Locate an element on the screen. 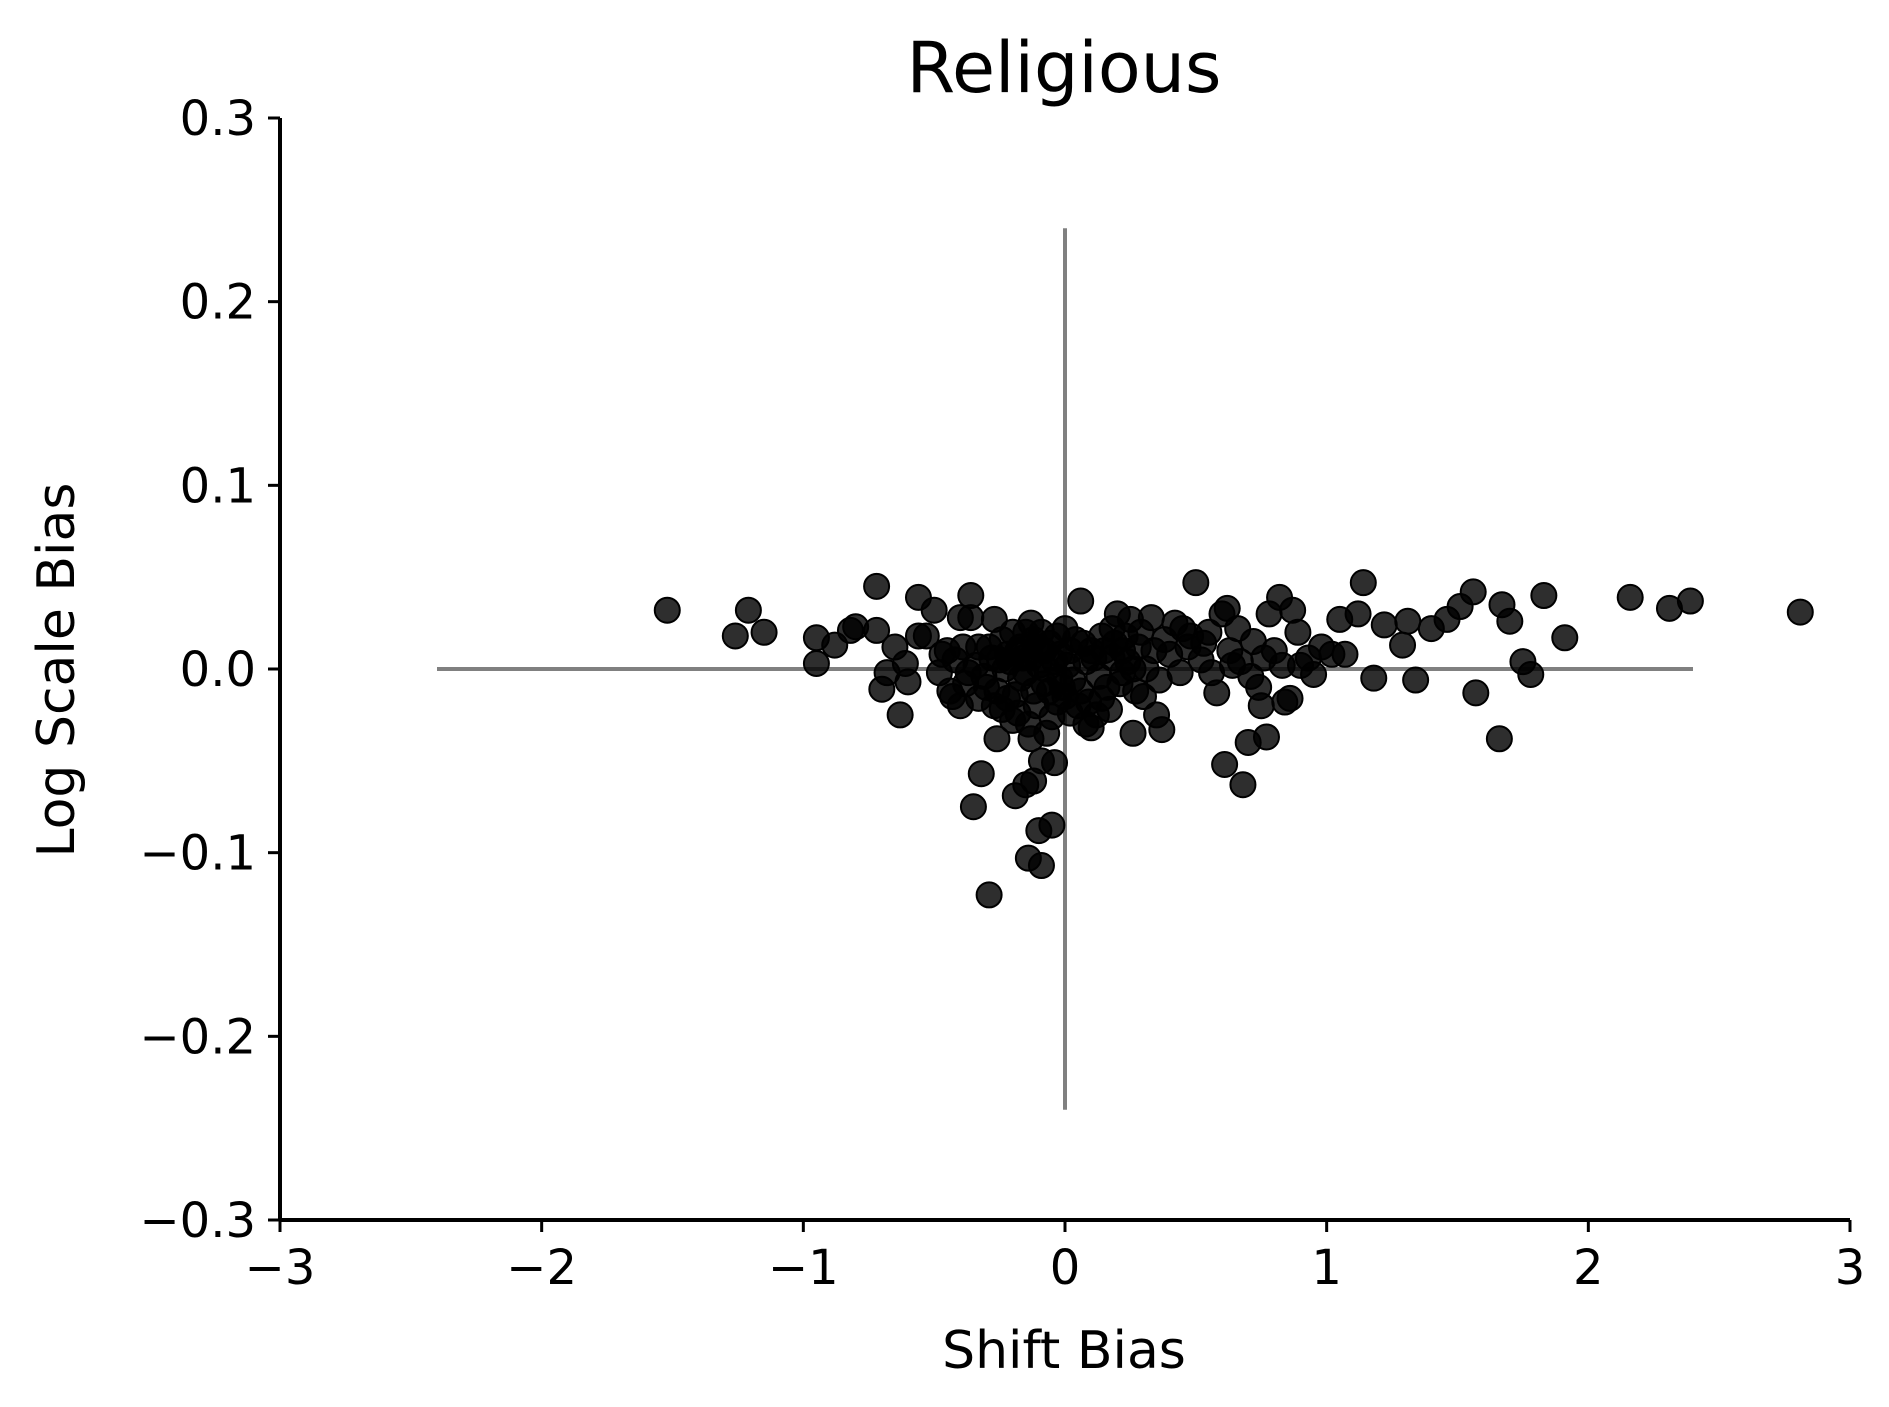  x-tick-label: 1 is located at coordinates (1326, 1268).